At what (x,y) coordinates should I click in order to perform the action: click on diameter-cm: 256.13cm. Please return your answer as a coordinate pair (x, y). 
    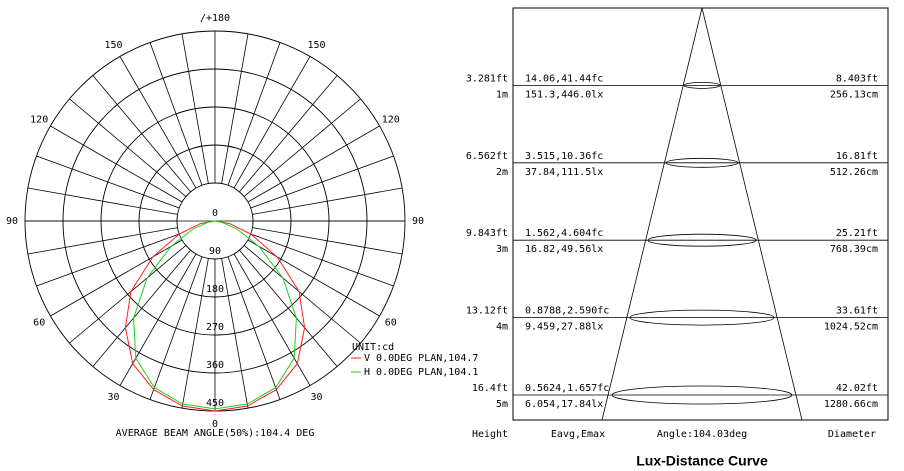
    Looking at the image, I should click on (854, 94).